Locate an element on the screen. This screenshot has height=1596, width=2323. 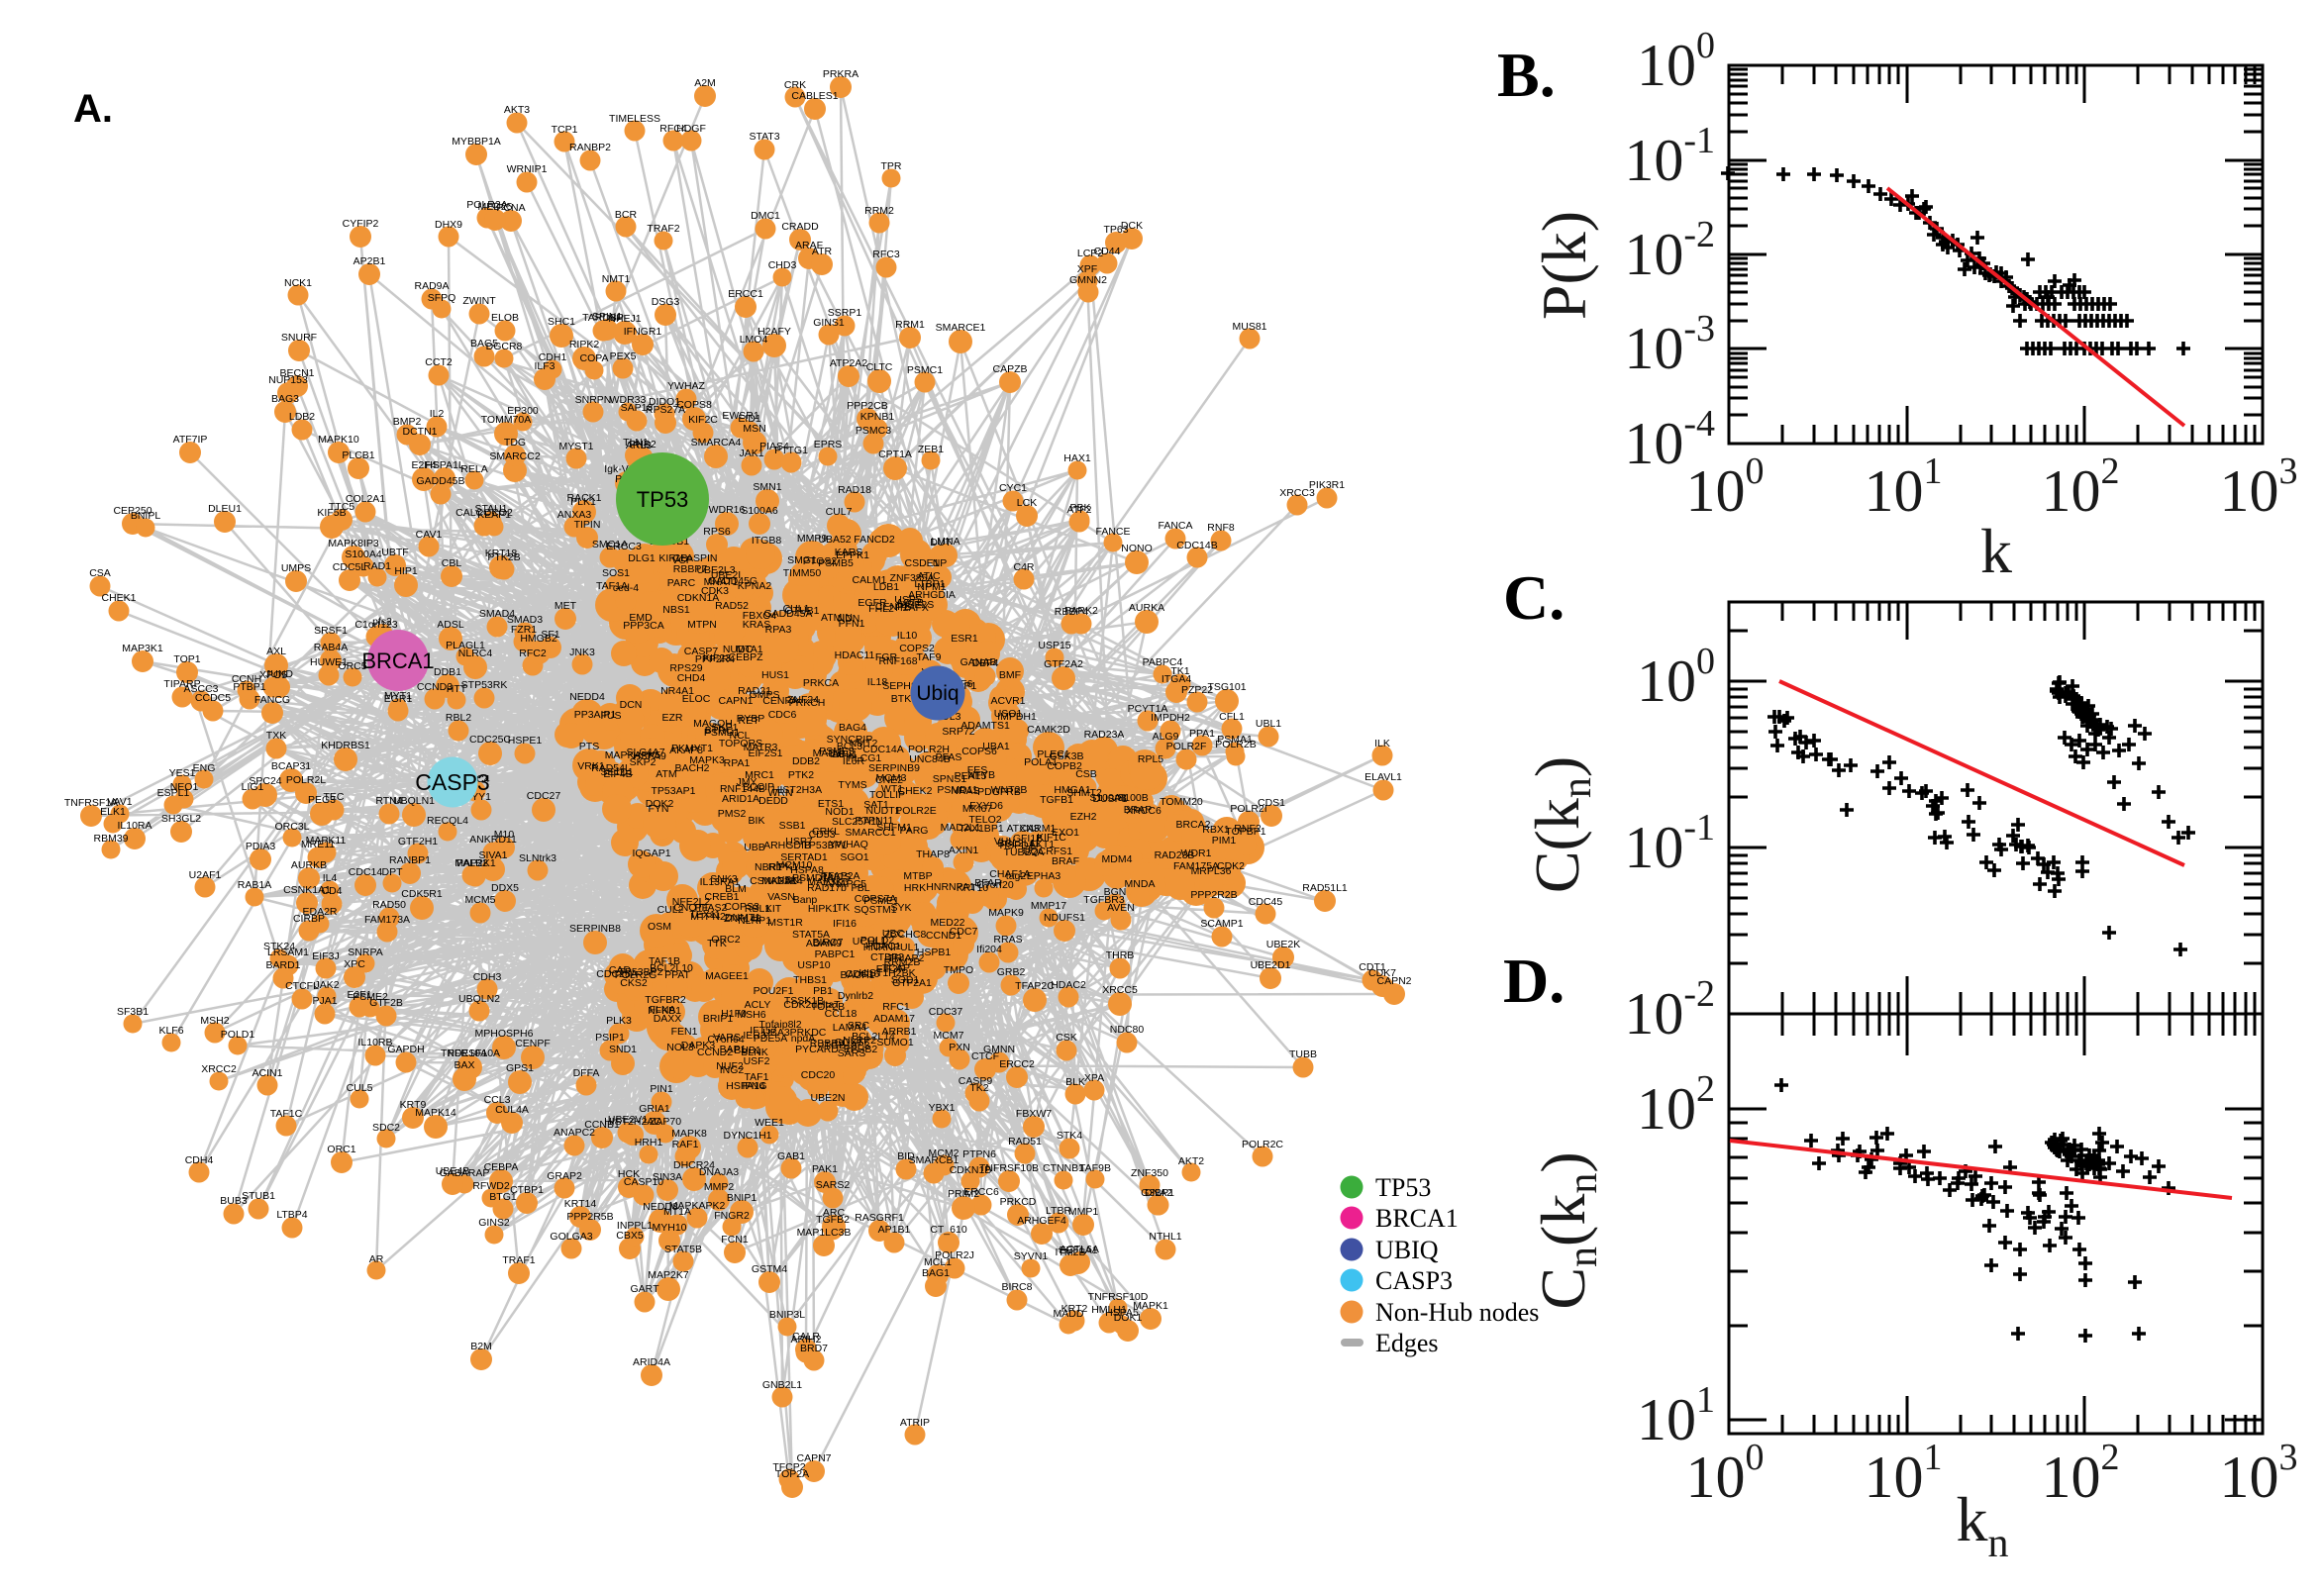
svg-text: CDC5L is located at coordinates (350, 567).